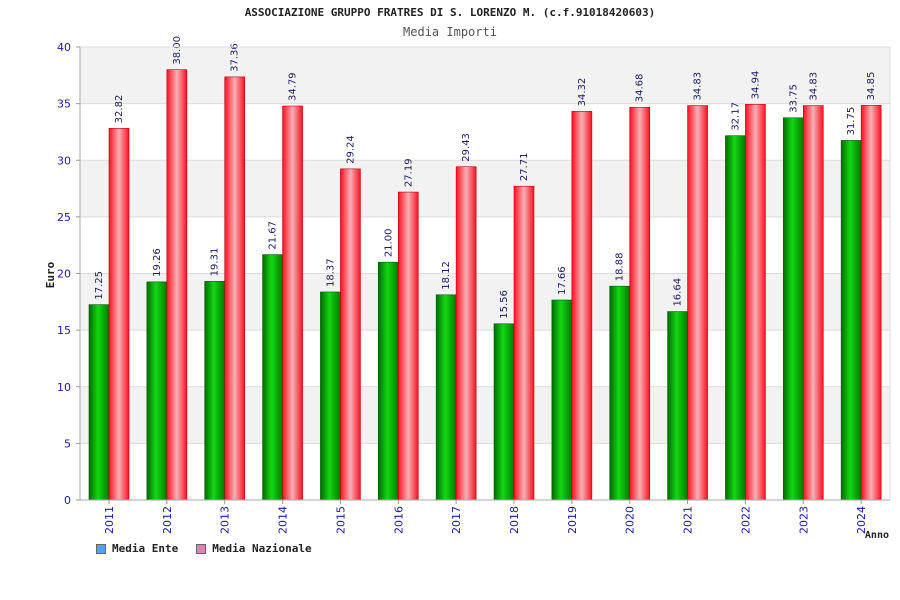 The height and width of the screenshot is (600, 900). I want to click on data-label-media-ente: 16.64, so click(678, 292).